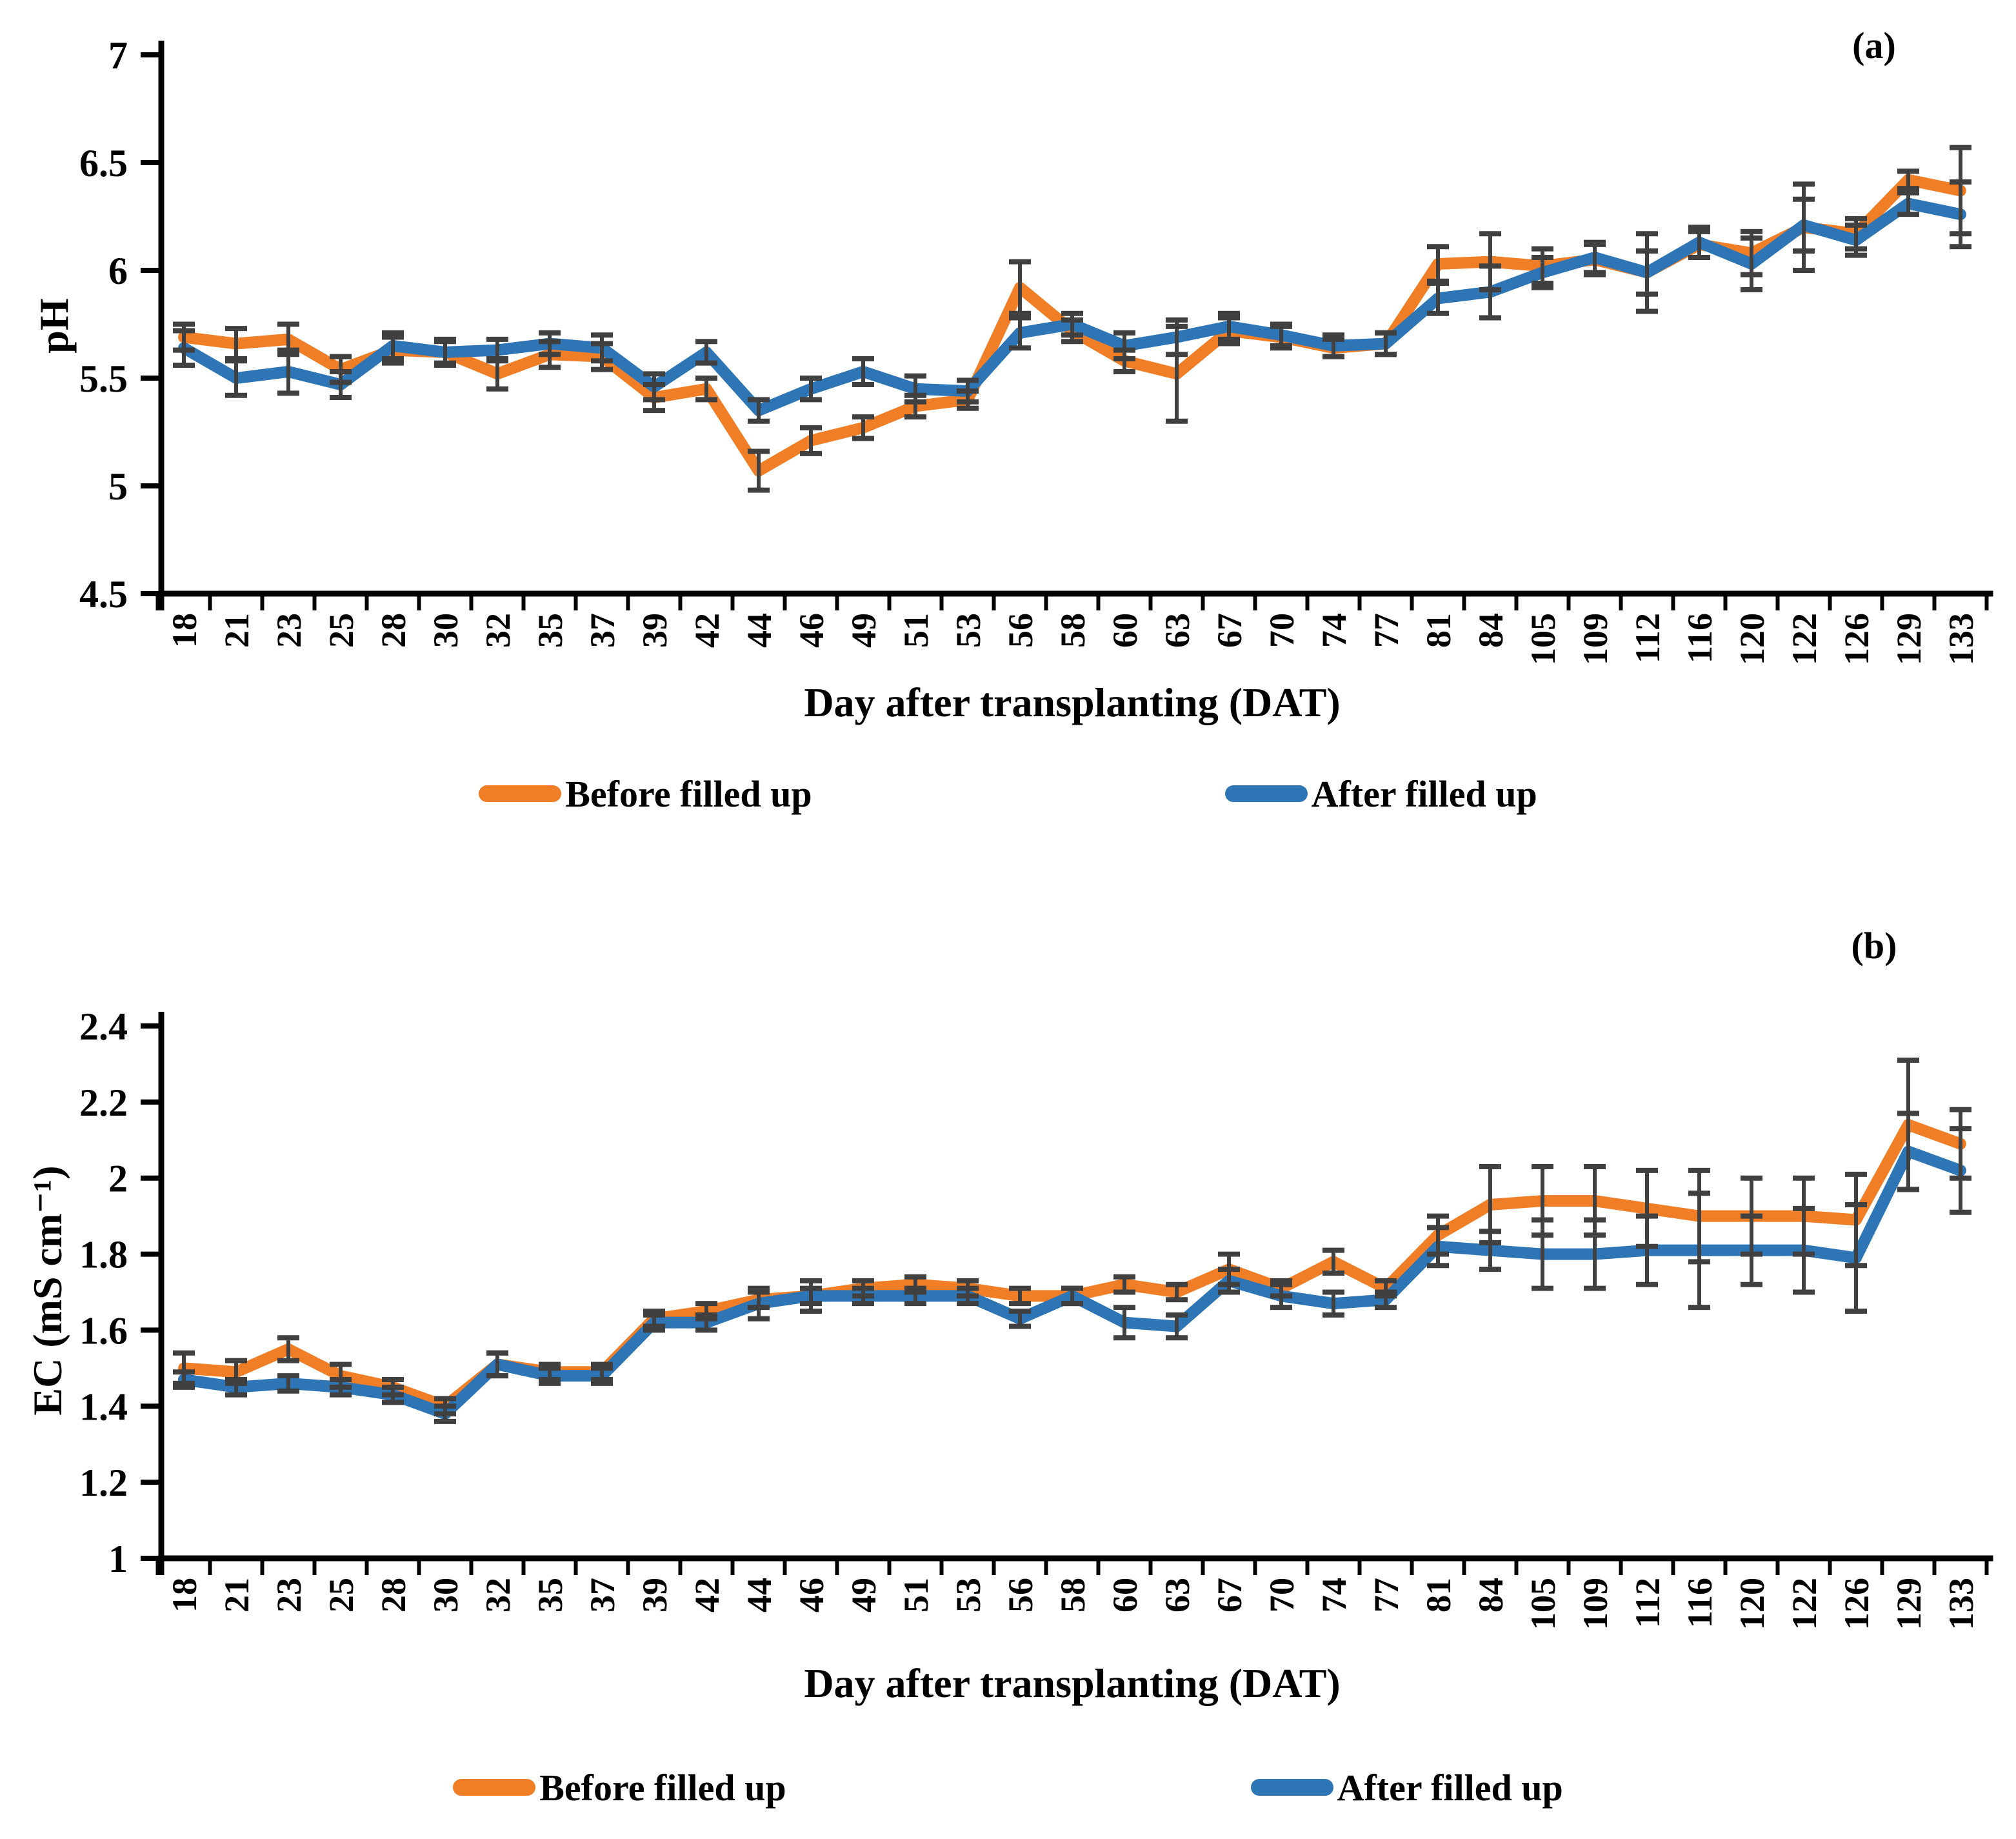 The height and width of the screenshot is (1839, 2016). I want to click on before-filled-up-swatch, so click(520, 793).